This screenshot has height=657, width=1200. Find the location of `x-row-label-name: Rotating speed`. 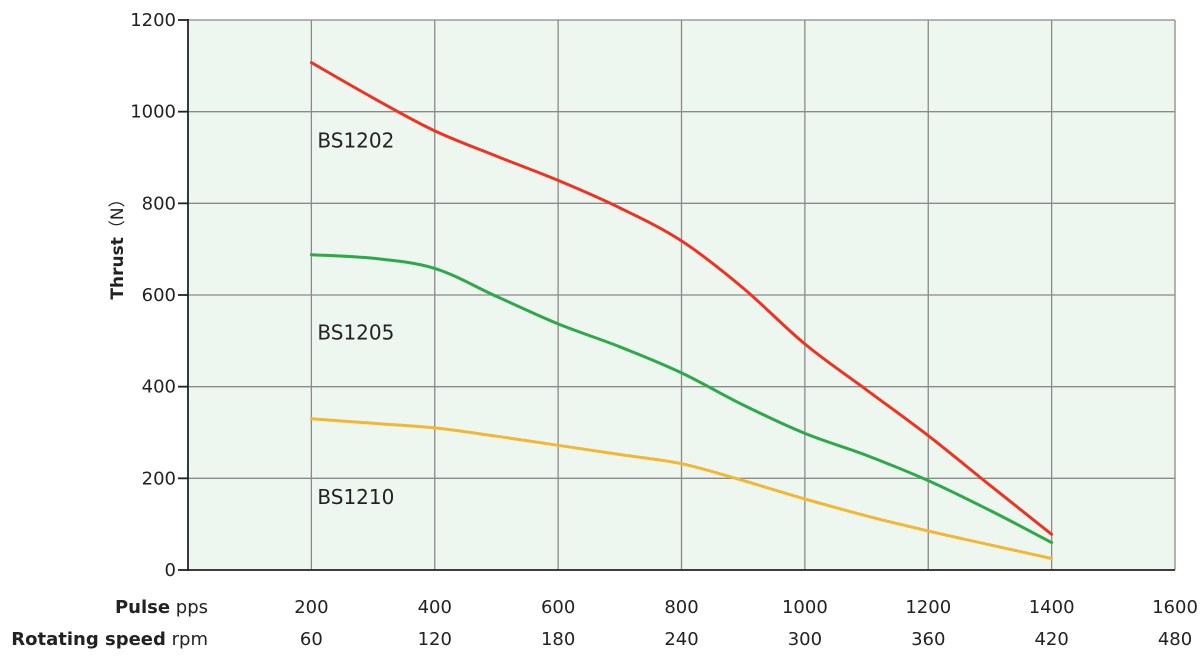

x-row-label-name: Rotating speed is located at coordinates (88, 639).